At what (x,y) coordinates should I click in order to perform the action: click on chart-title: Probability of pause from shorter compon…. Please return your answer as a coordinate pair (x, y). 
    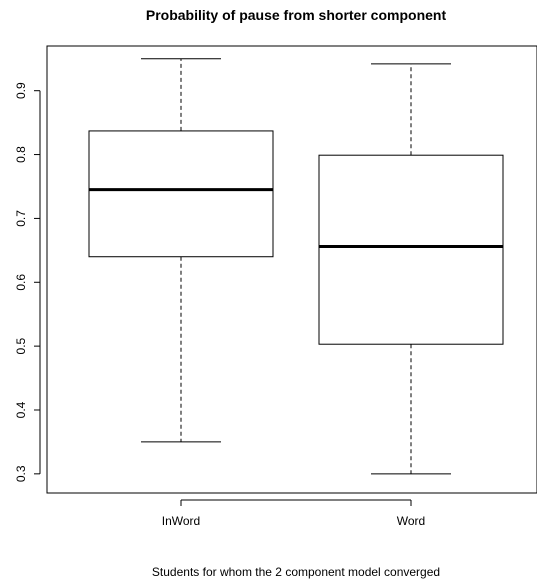
    Looking at the image, I should click on (296, 15).